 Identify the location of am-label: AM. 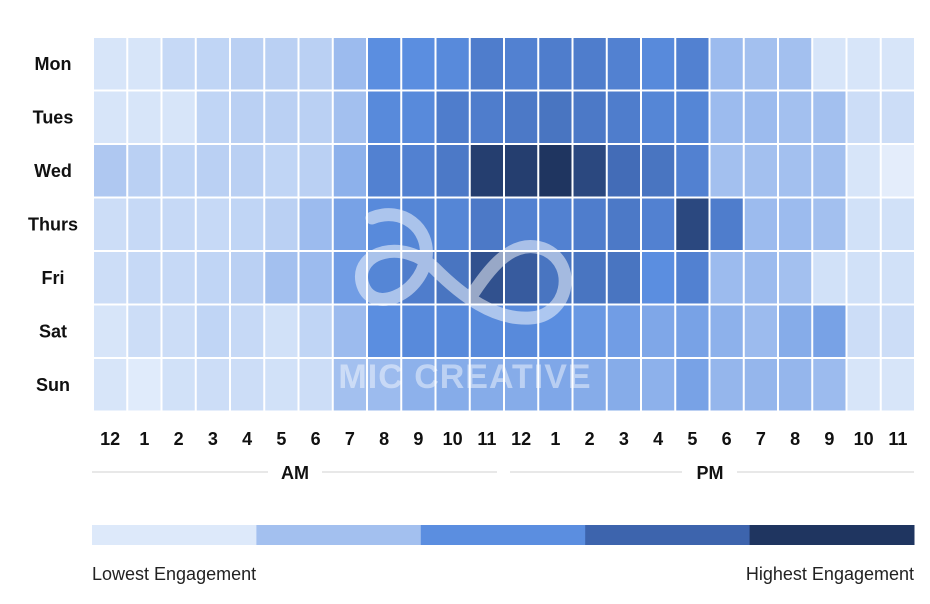
(295, 473).